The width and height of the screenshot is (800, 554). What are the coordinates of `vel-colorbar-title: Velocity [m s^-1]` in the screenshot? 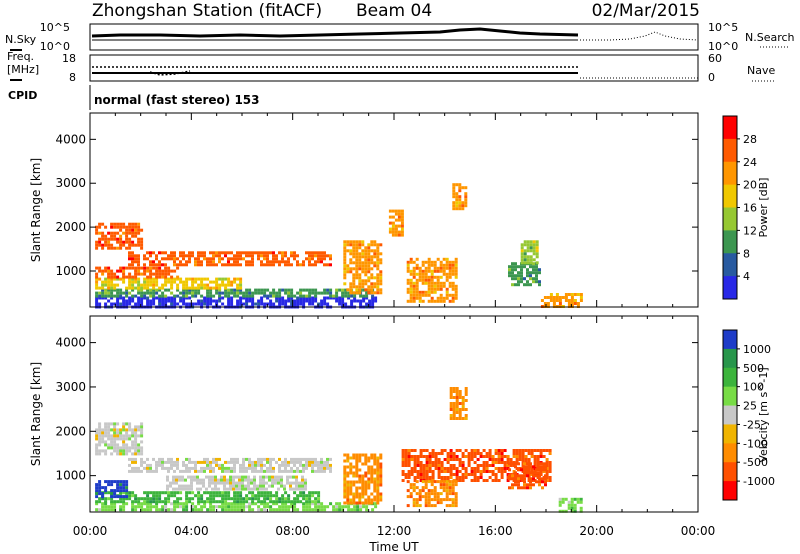 It's located at (763, 414).